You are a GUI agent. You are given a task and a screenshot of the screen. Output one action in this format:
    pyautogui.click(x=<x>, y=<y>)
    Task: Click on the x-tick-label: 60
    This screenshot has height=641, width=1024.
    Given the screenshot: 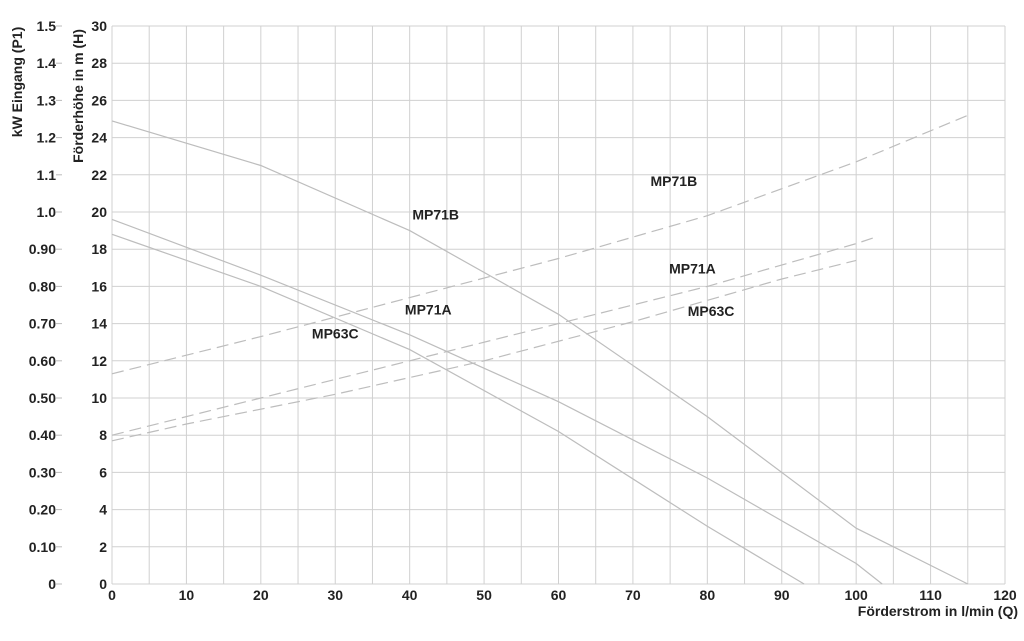 What is the action you would take?
    pyautogui.click(x=559, y=595)
    